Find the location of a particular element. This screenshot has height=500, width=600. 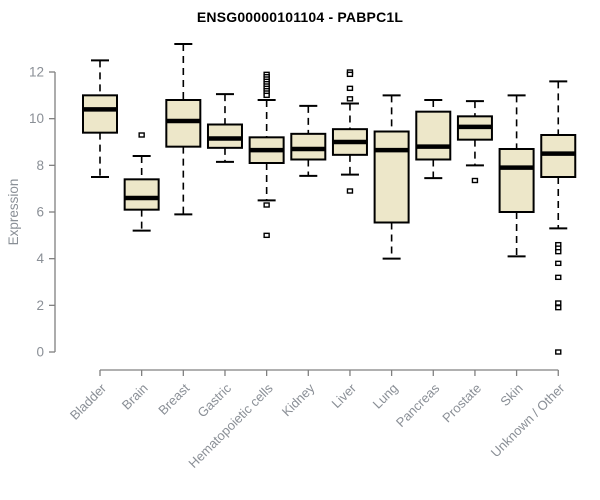

box-Brain is located at coordinates (141, 194).